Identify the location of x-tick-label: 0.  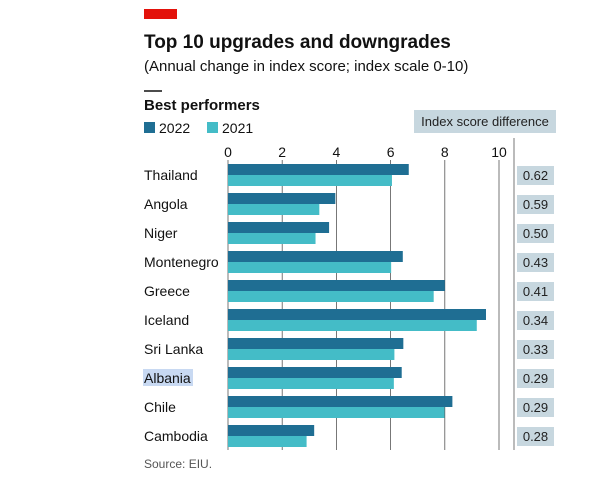
(228, 152).